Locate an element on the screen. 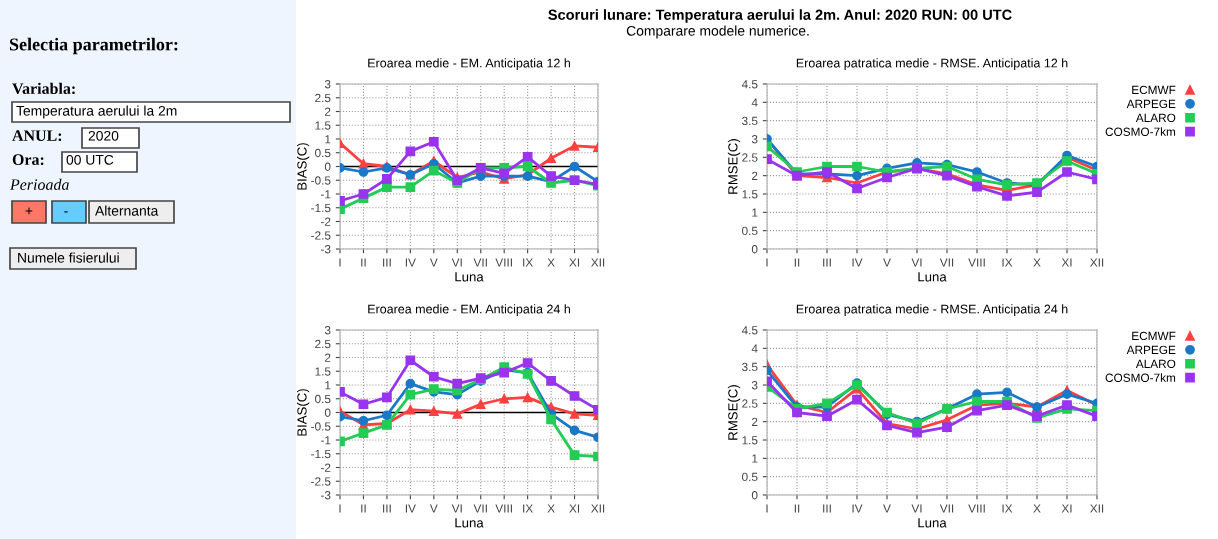 The image size is (1218, 539). chart-title: Eroarea medie - EM. Anticipatia 24 h is located at coordinates (469, 310).